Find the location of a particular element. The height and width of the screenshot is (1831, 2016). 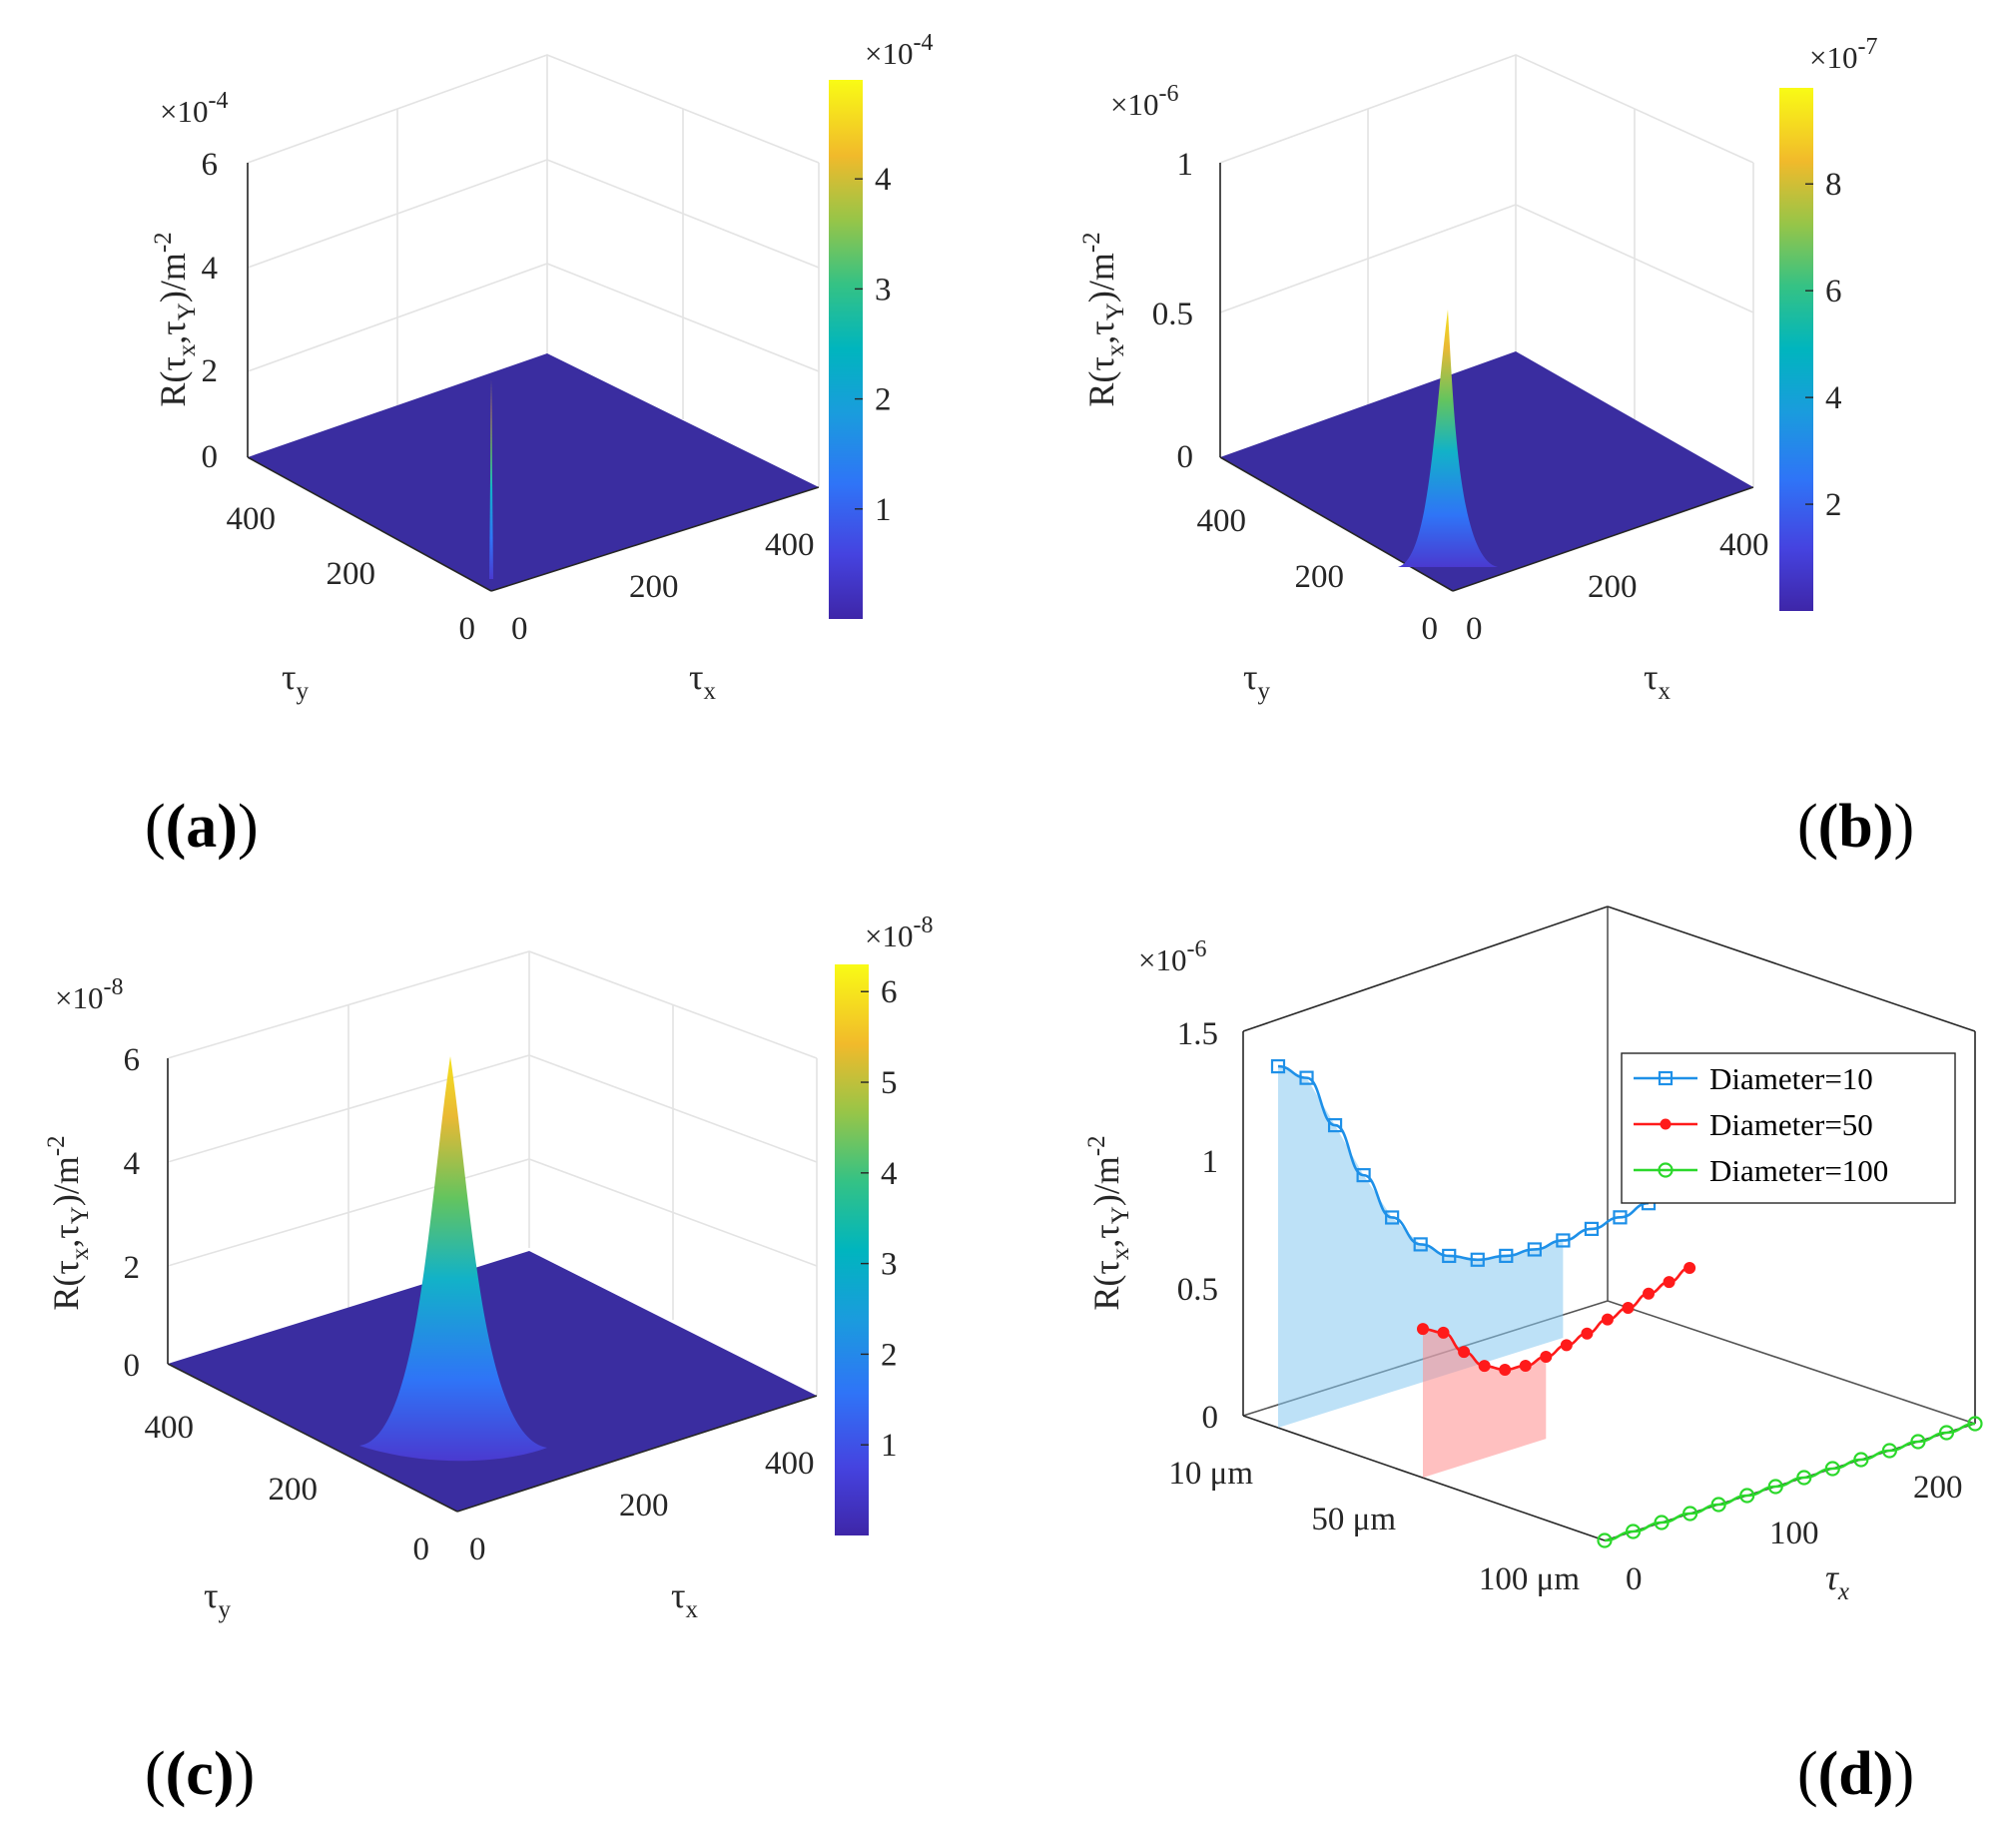

panel-c-z-tick: 4 is located at coordinates (132, 1164).